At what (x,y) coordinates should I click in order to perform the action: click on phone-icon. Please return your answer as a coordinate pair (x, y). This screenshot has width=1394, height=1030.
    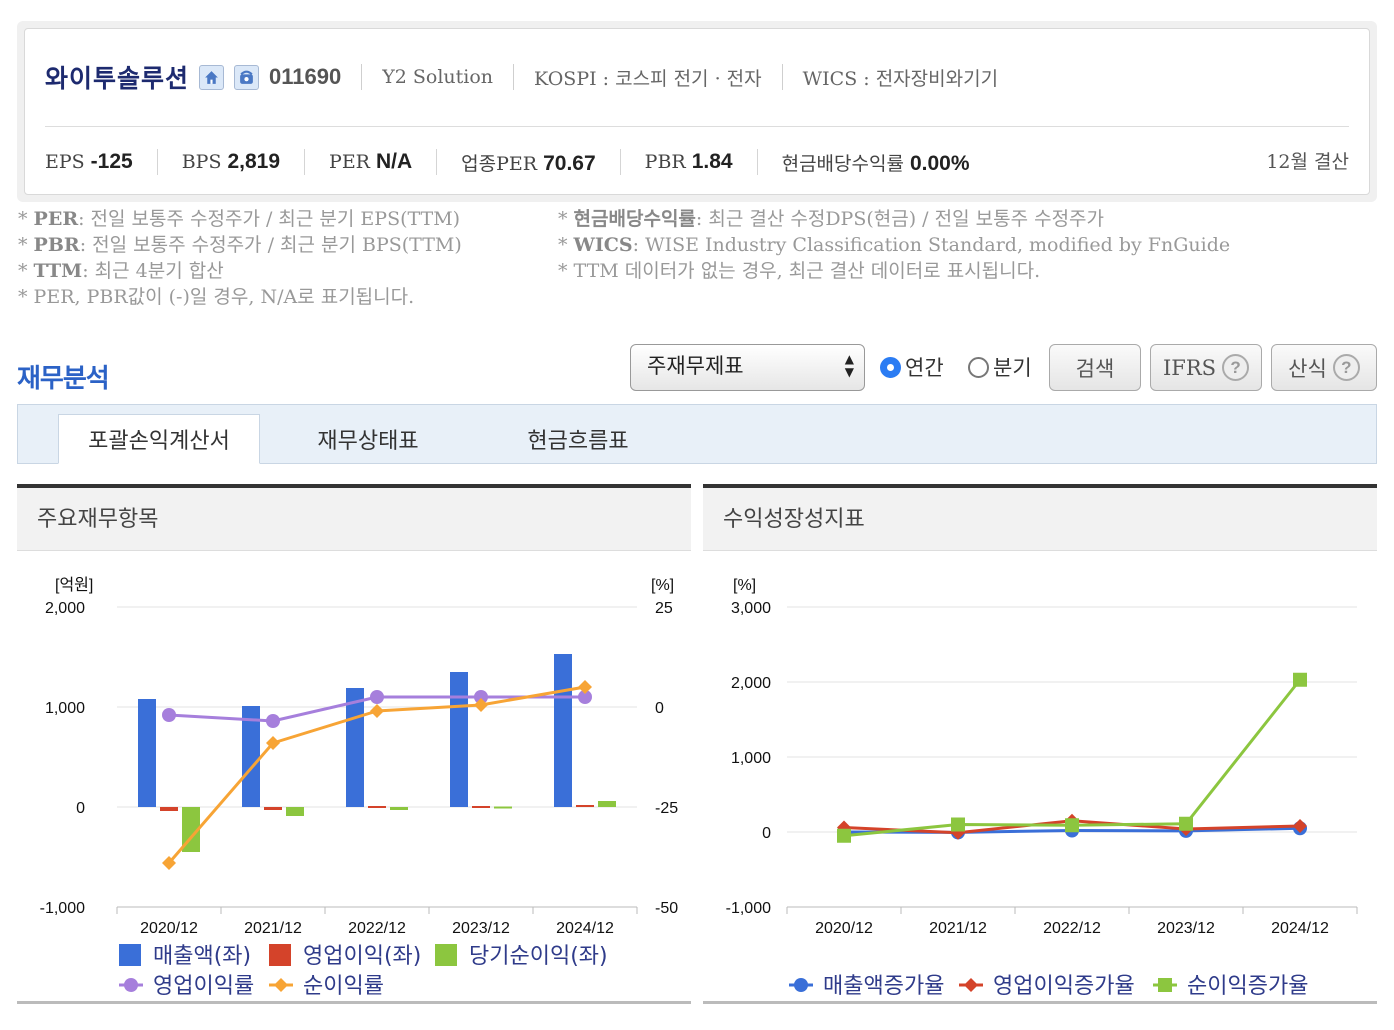
    Looking at the image, I should click on (247, 77).